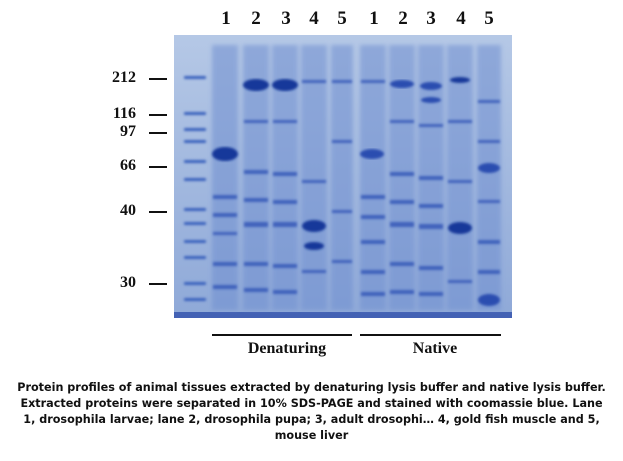 This screenshot has width=623, height=461. Describe the element at coordinates (374, 18) in the screenshot. I see `lane-number-1-native: 1` at that location.